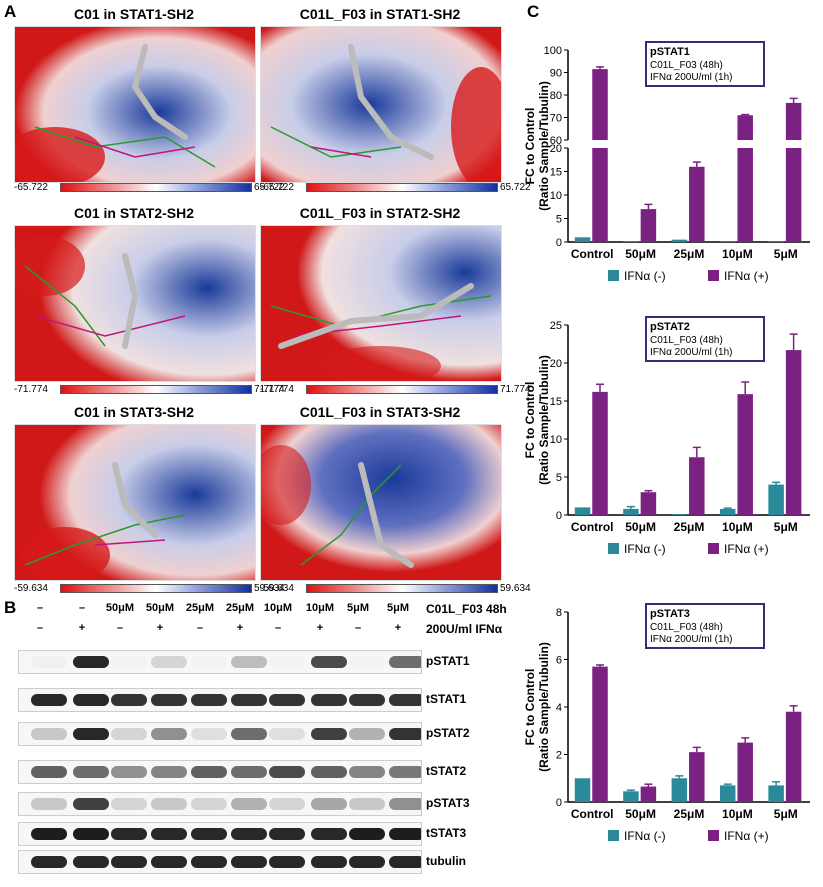  I want to click on y-tick-label-6: 70, so click(556, 119).